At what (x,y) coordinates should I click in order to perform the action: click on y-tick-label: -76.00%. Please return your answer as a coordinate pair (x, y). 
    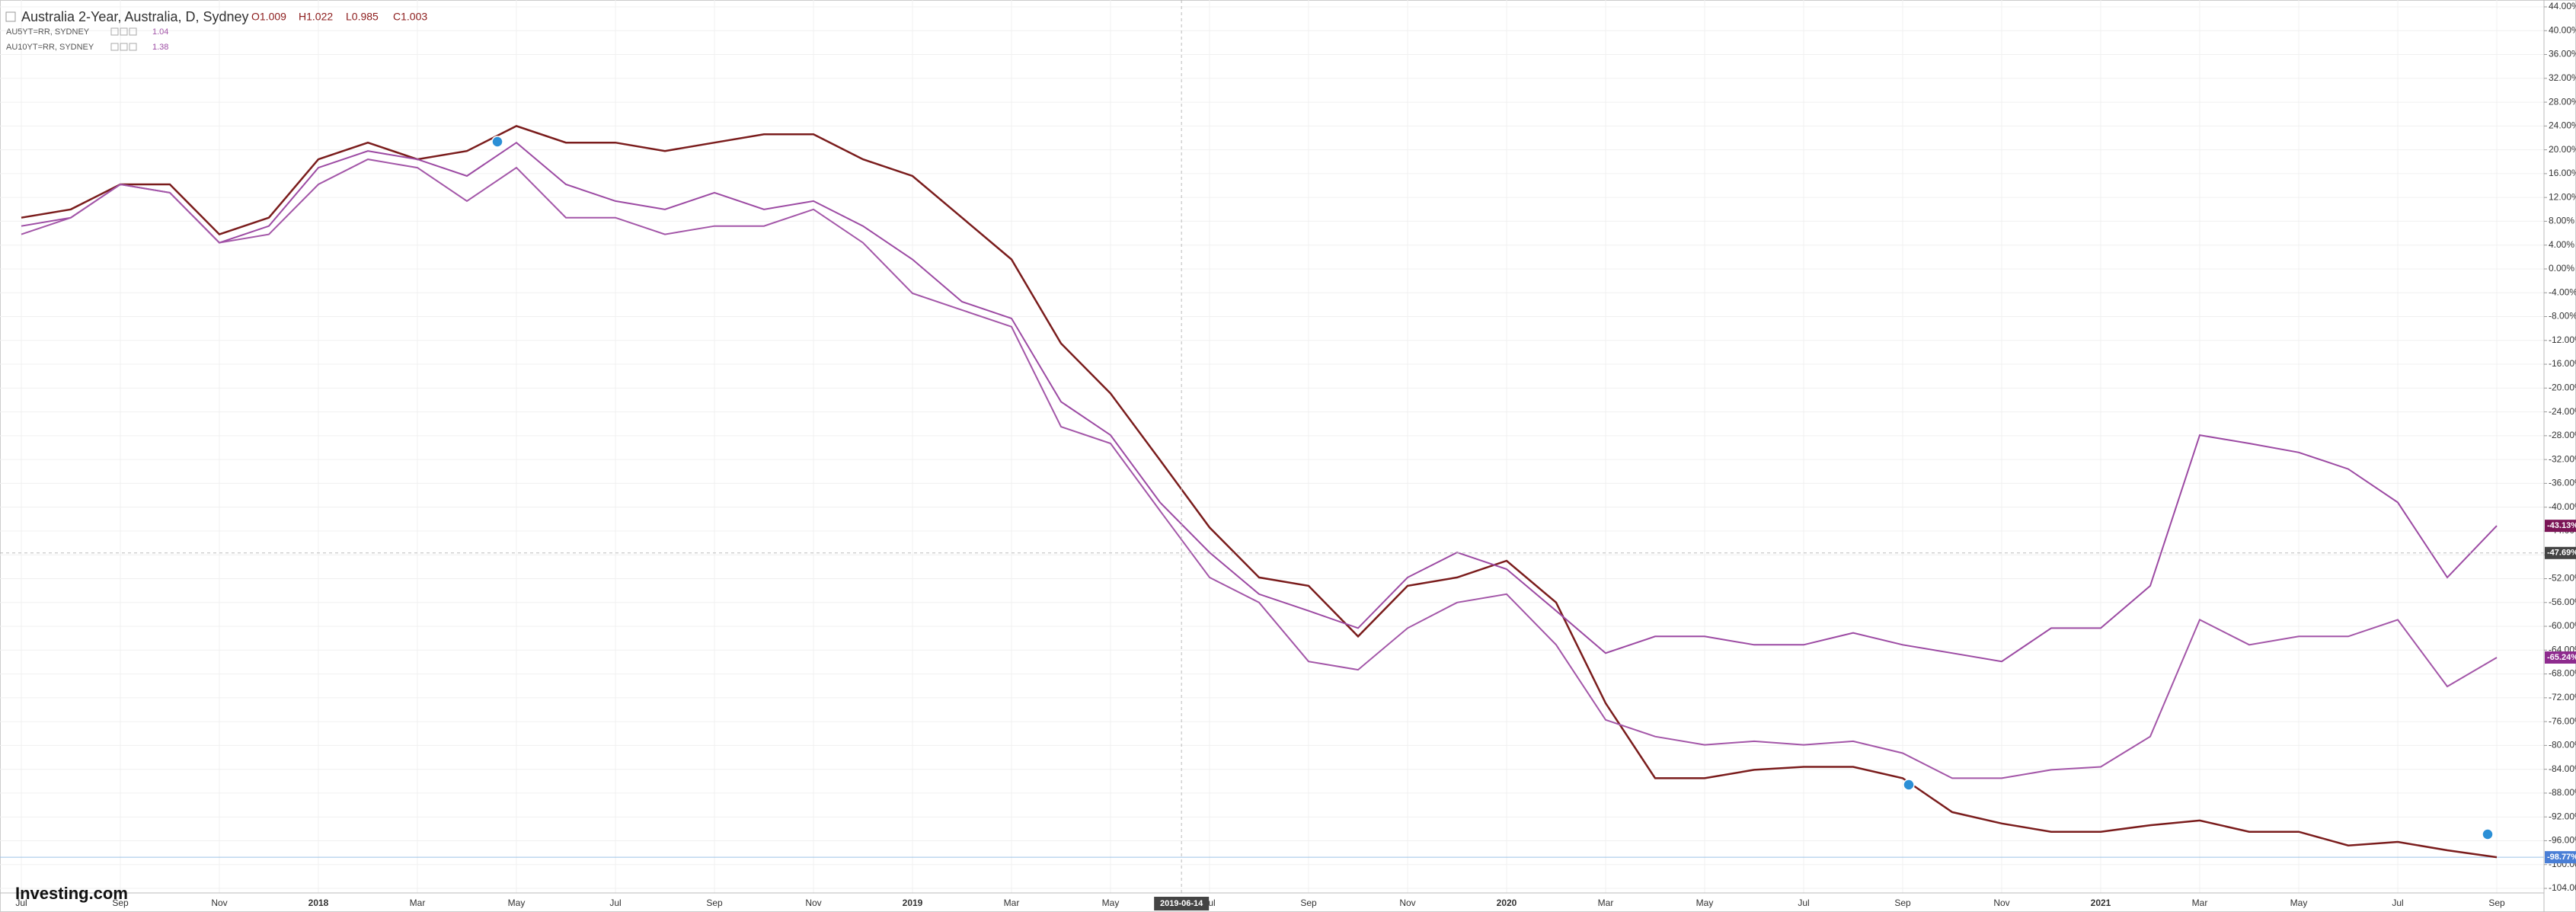
    Looking at the image, I should click on (2562, 720).